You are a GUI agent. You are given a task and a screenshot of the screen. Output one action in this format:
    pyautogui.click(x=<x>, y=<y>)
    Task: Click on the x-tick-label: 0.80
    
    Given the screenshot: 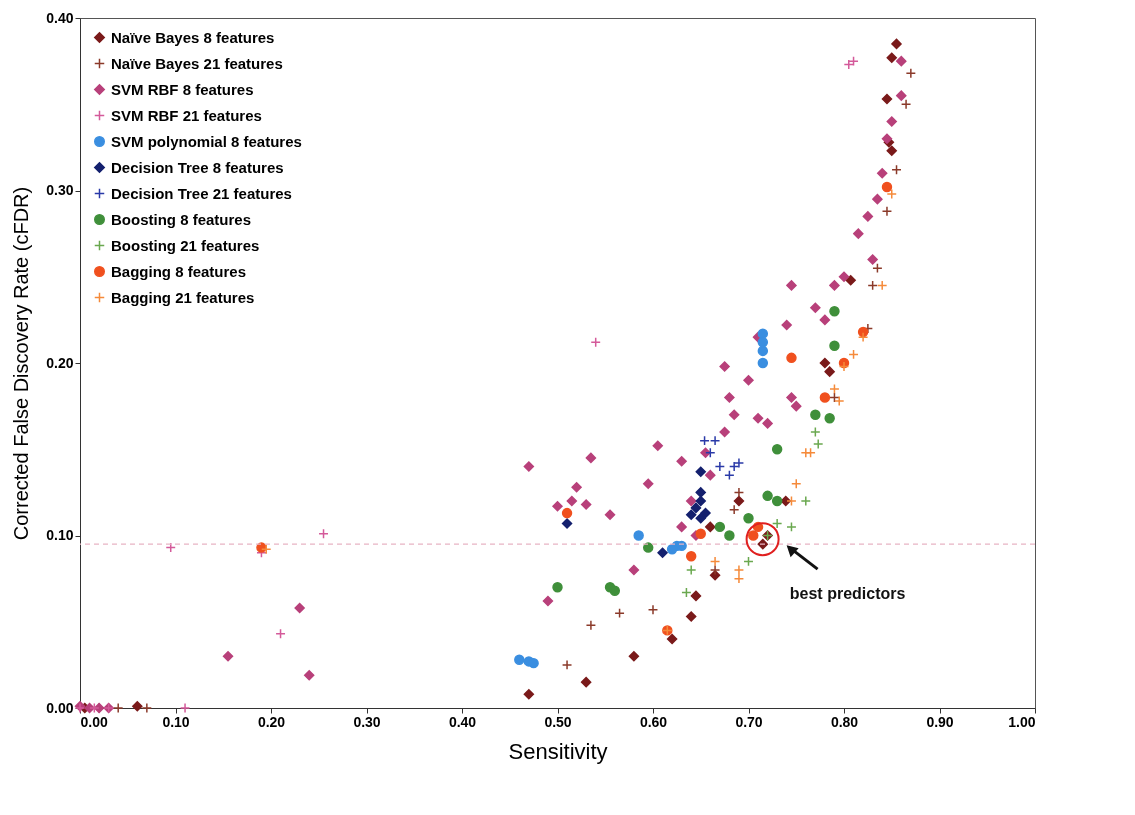 What is the action you would take?
    pyautogui.click(x=844, y=721)
    